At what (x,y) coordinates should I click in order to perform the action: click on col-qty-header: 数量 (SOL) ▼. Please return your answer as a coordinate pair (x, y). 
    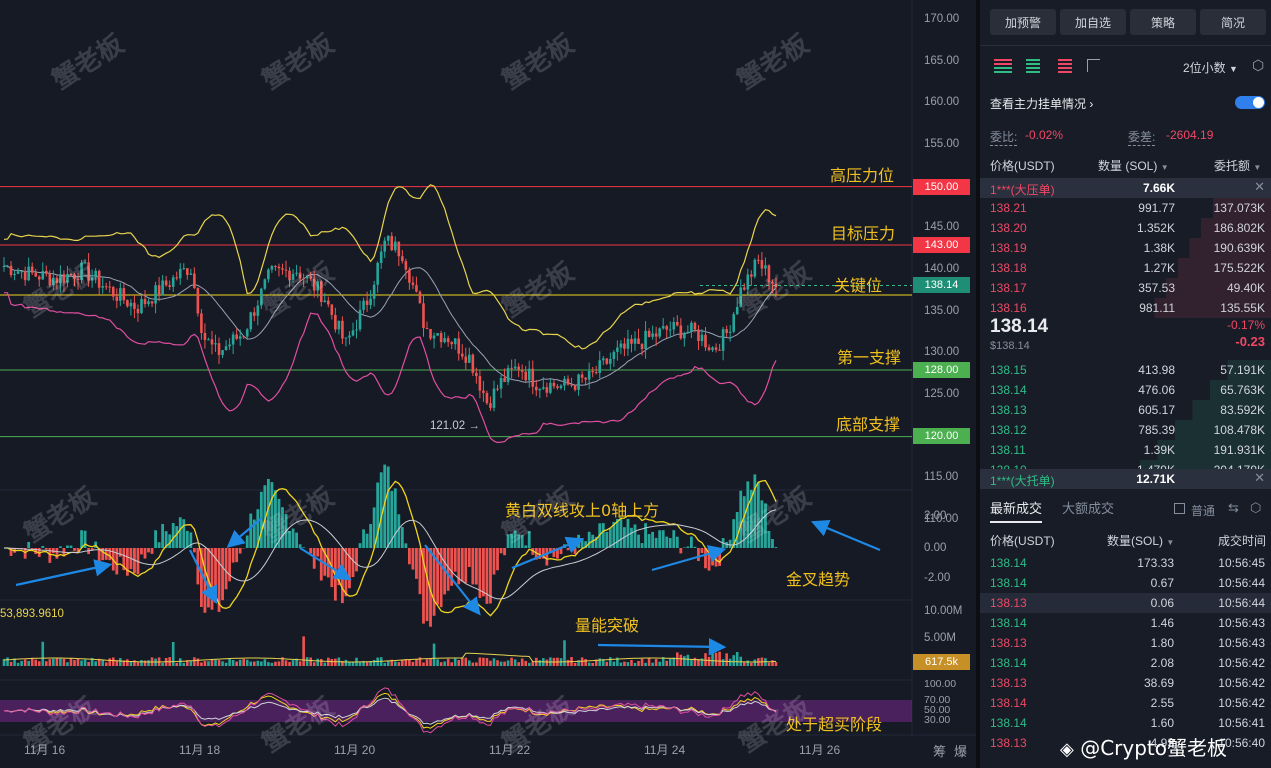
    Looking at the image, I should click on (1133, 166).